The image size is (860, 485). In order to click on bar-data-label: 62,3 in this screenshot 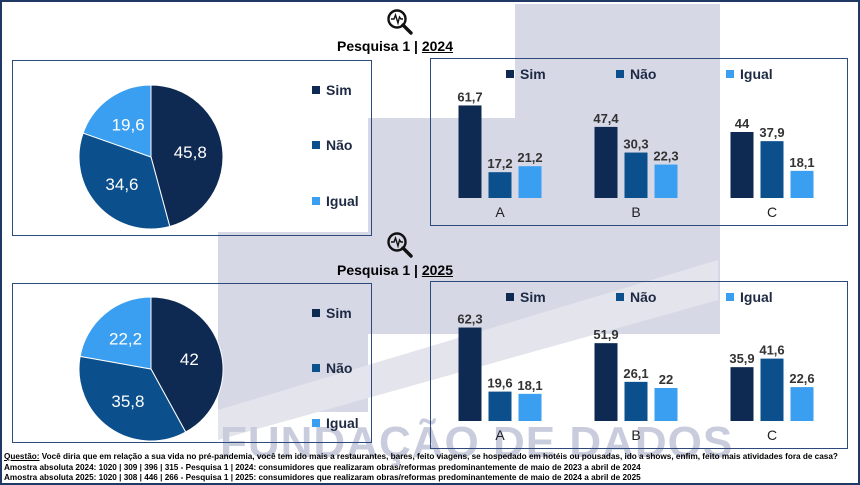, I will do `click(469, 319)`.